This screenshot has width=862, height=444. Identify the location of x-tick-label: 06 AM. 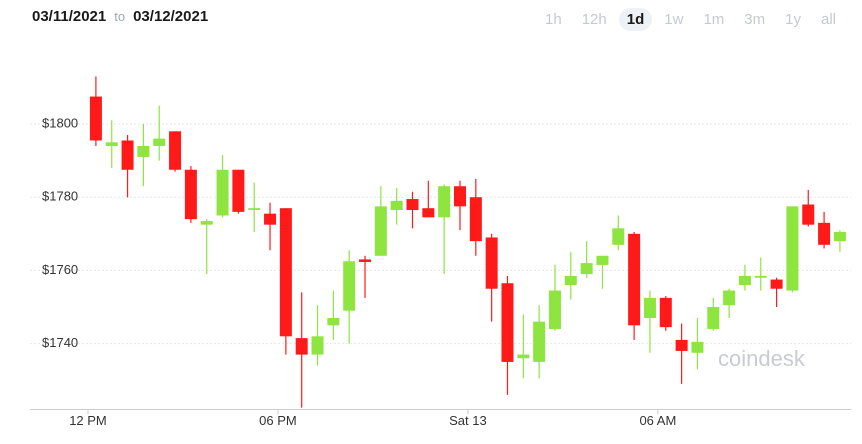
(657, 420).